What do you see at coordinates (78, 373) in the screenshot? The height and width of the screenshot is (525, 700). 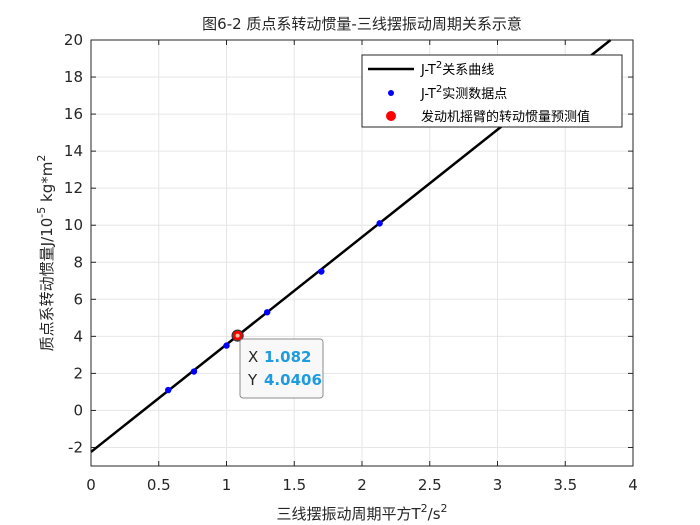 I see `y-tick-label: 2` at bounding box center [78, 373].